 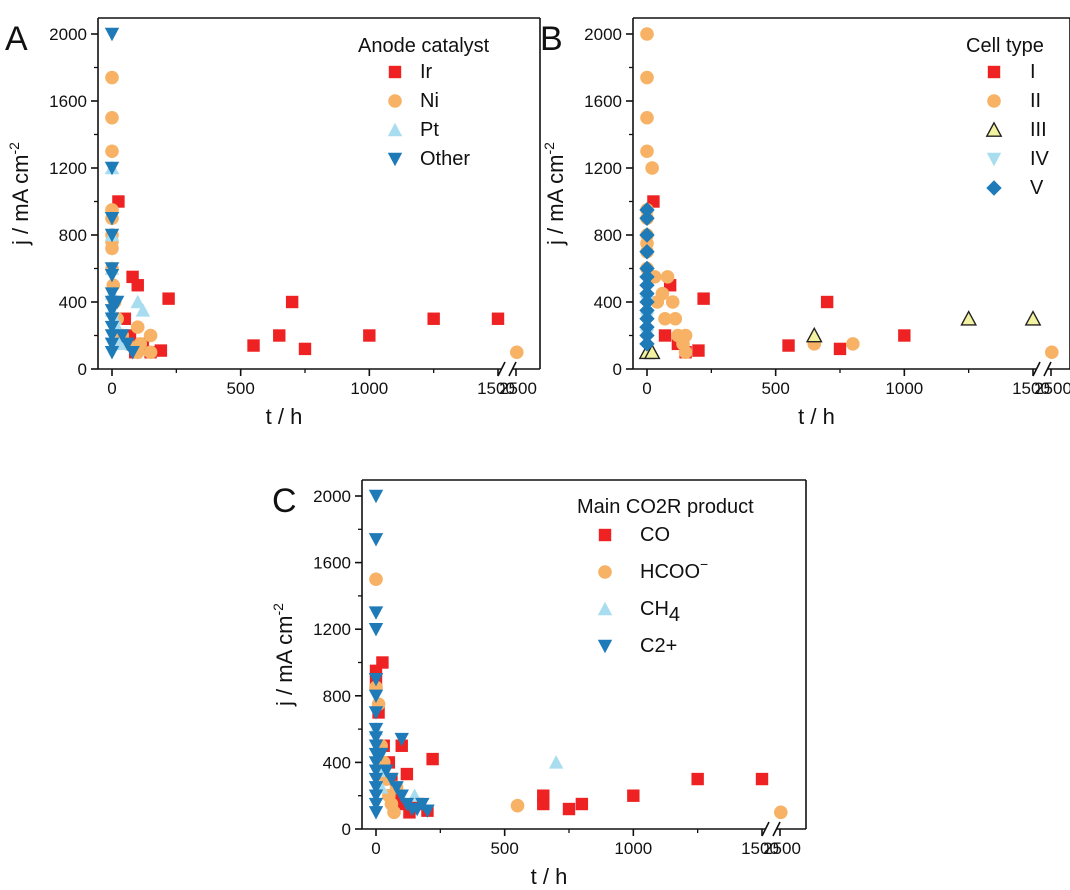 I want to click on legend-label: III, so click(x=1038, y=130).